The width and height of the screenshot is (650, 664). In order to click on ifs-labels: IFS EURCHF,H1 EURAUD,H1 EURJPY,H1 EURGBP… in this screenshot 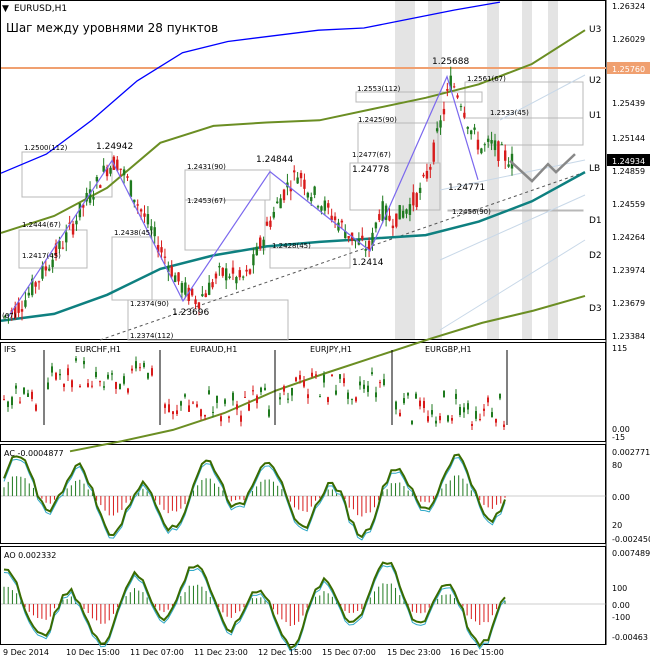, I will do `click(317, 393)`.